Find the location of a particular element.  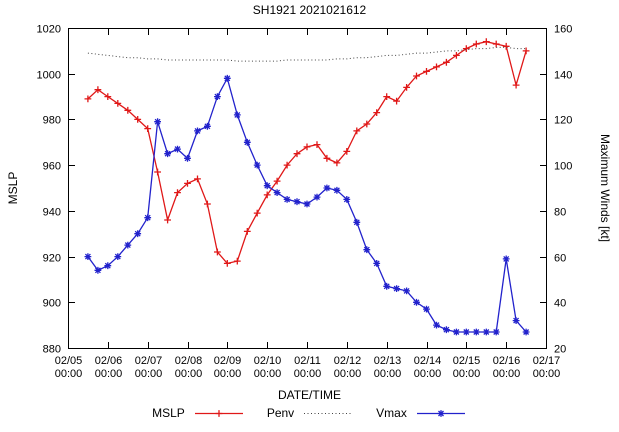

legend-sample-mslp is located at coordinates (218, 413).